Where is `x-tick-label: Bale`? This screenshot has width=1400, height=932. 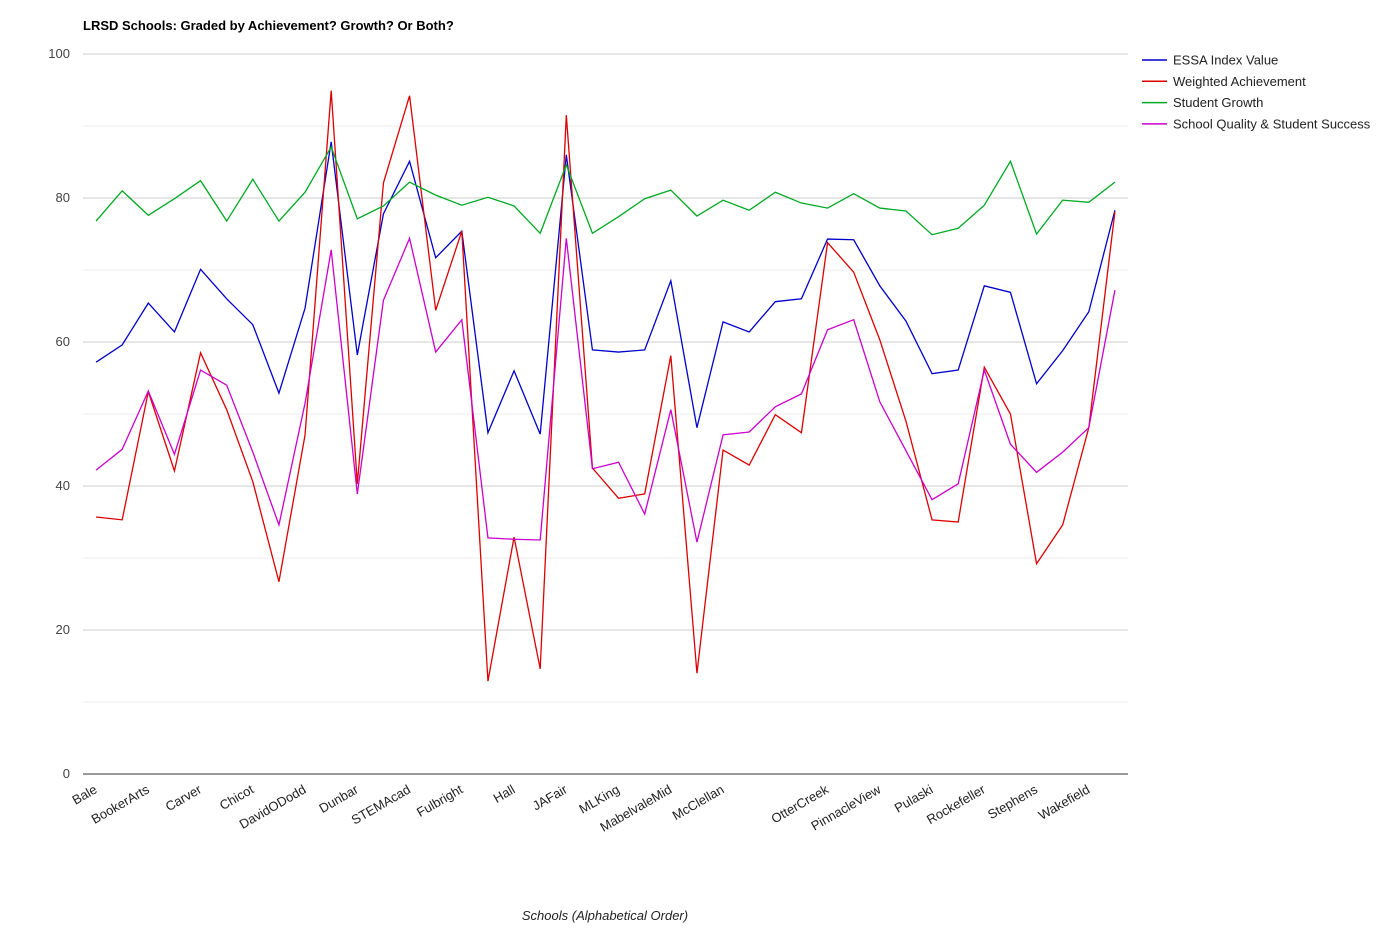 x-tick-label: Bale is located at coordinates (85, 795).